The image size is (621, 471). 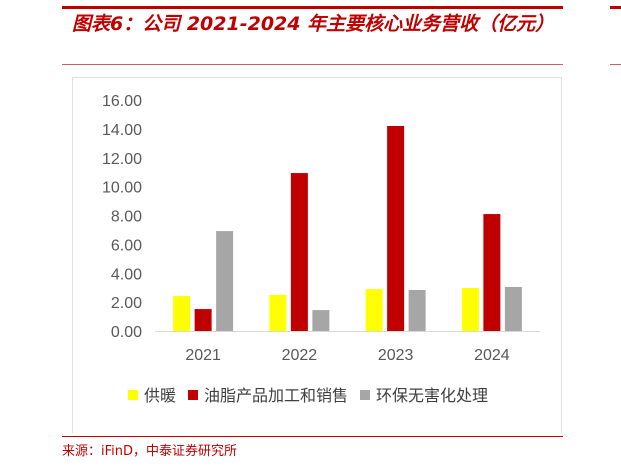 I want to click on y-tick-label: 2.00, so click(x=126, y=303).